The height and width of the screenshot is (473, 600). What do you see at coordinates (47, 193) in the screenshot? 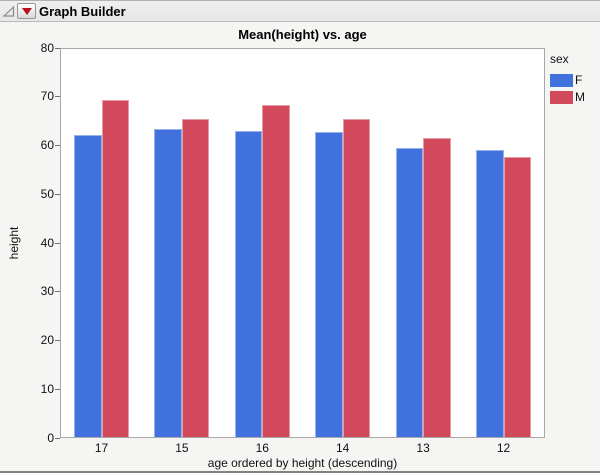
I see `y-tick-label-50: 50` at bounding box center [47, 193].